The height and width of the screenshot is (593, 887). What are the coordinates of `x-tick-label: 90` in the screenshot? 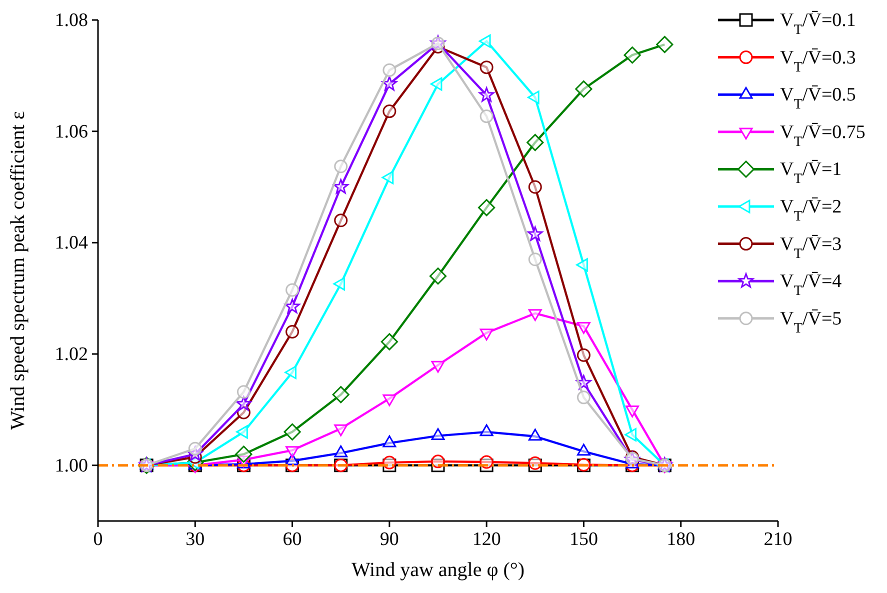 It's located at (389, 539).